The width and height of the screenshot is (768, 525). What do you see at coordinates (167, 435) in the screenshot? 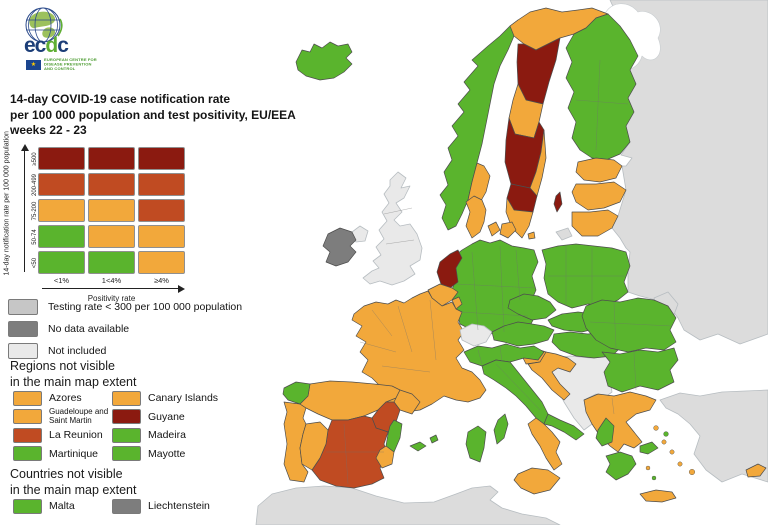
I see `region-label: Madeira` at bounding box center [167, 435].